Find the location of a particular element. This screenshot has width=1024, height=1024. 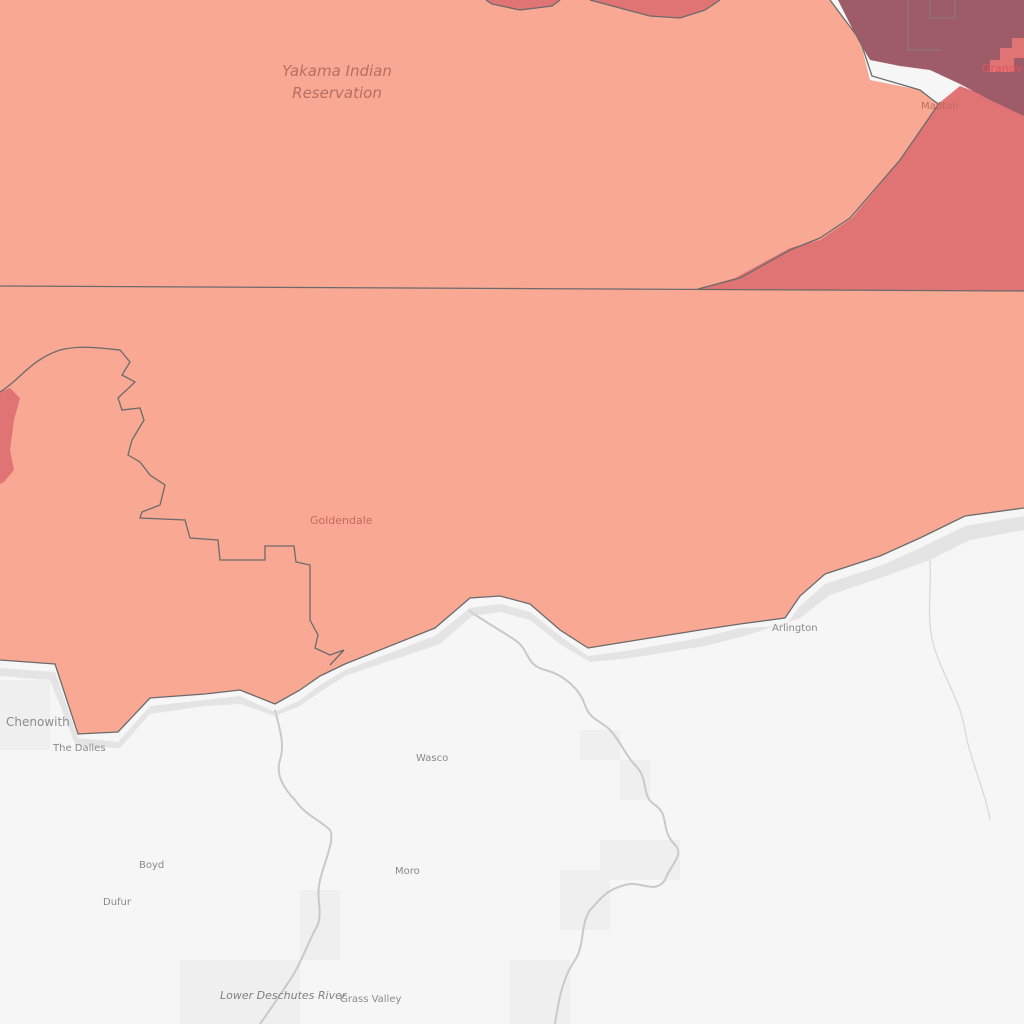

region-top-medium is located at coordinates (655, 9).